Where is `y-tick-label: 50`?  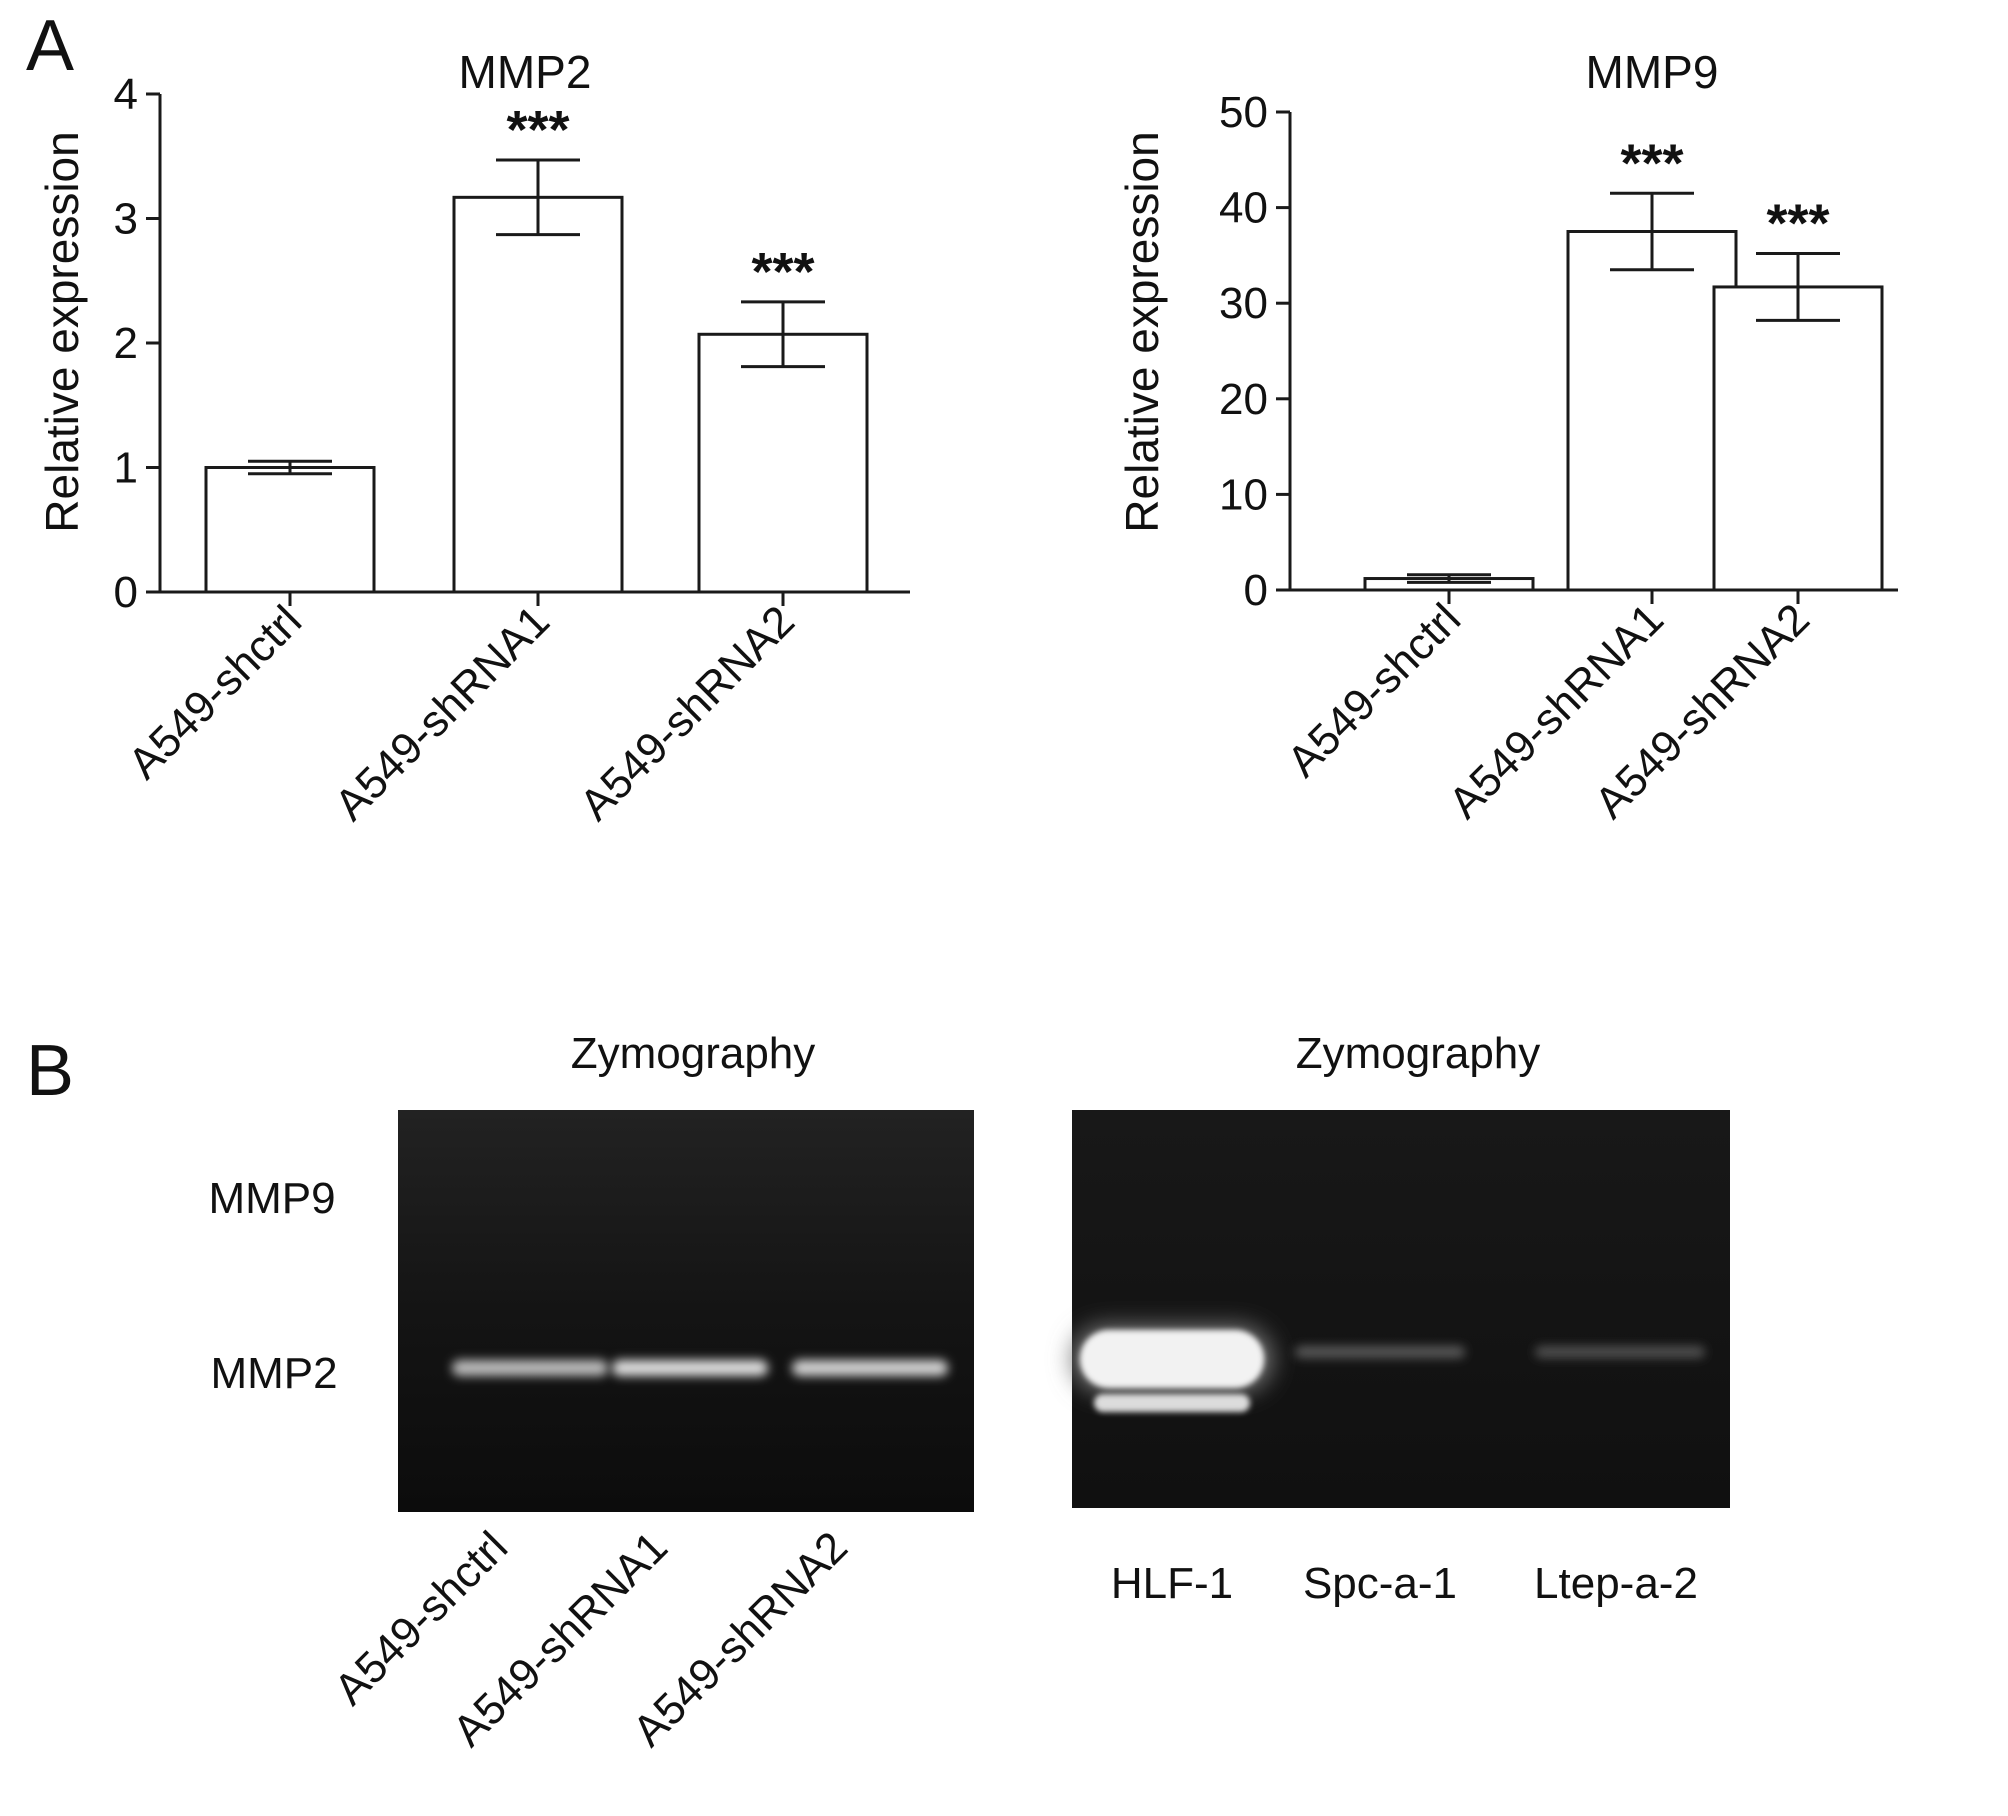 y-tick-label: 50 is located at coordinates (1243, 112).